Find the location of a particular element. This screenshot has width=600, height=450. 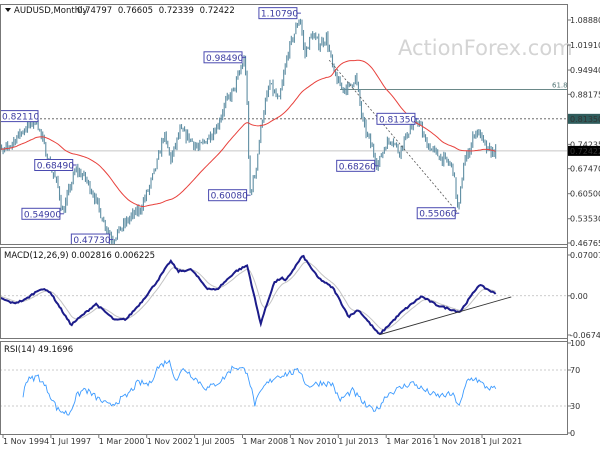

price-axis-label: 0.53530 is located at coordinates (585, 219).